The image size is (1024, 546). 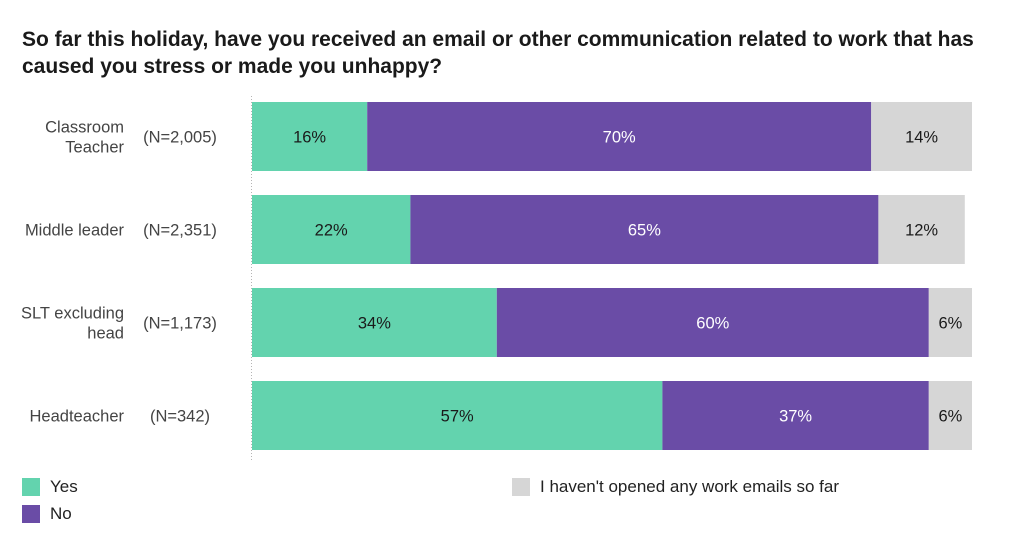 I want to click on category-label-classroom-teacher: Teacher, so click(x=94, y=148).